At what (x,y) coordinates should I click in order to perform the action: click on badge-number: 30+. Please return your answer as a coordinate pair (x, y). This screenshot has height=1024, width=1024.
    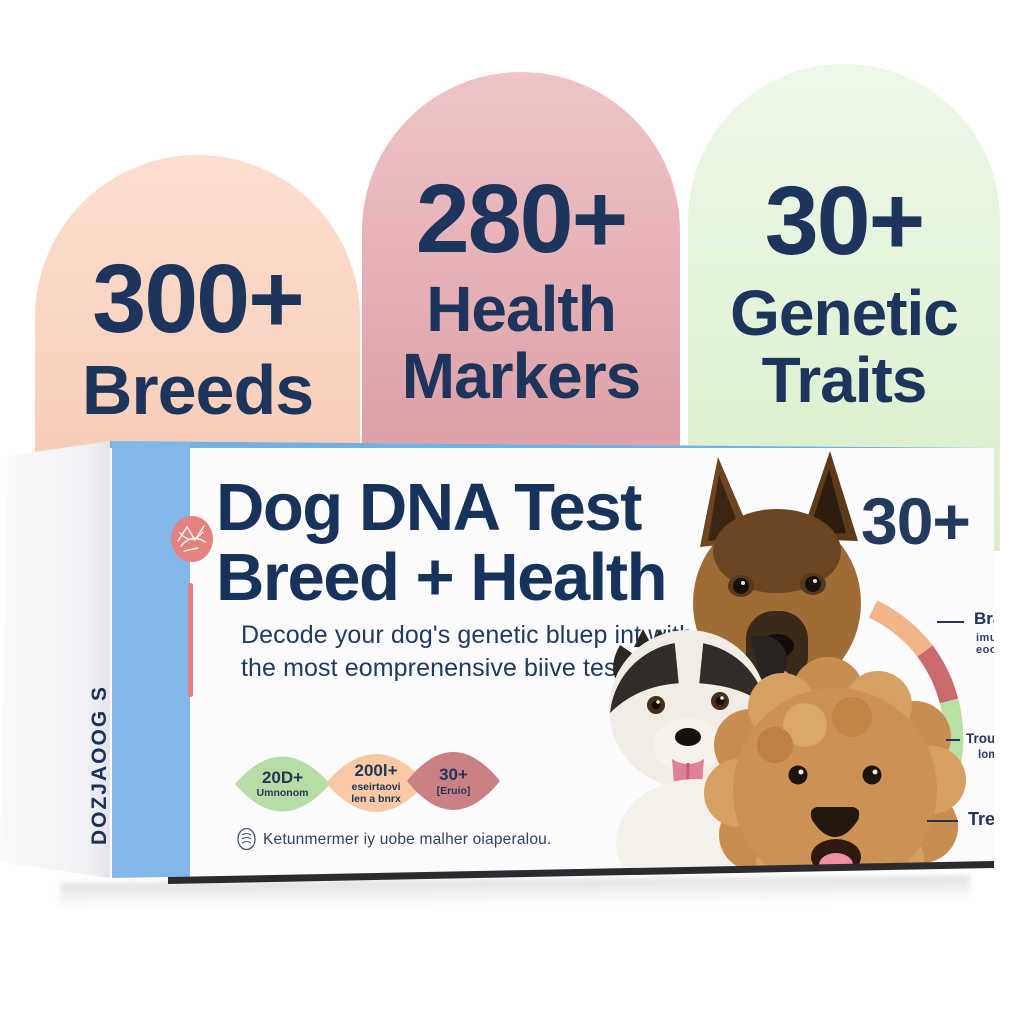
    Looking at the image, I should click on (845, 220).